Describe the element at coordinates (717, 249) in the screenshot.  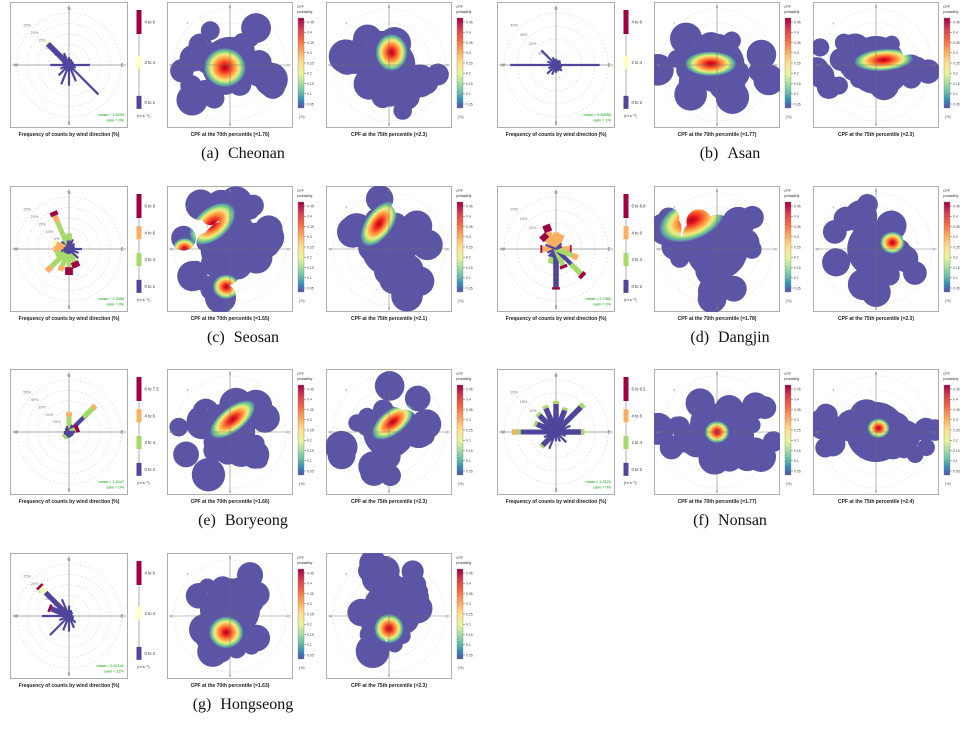
I see `cpf-plot-dangjin-70th: 2 4 N E S W` at that location.